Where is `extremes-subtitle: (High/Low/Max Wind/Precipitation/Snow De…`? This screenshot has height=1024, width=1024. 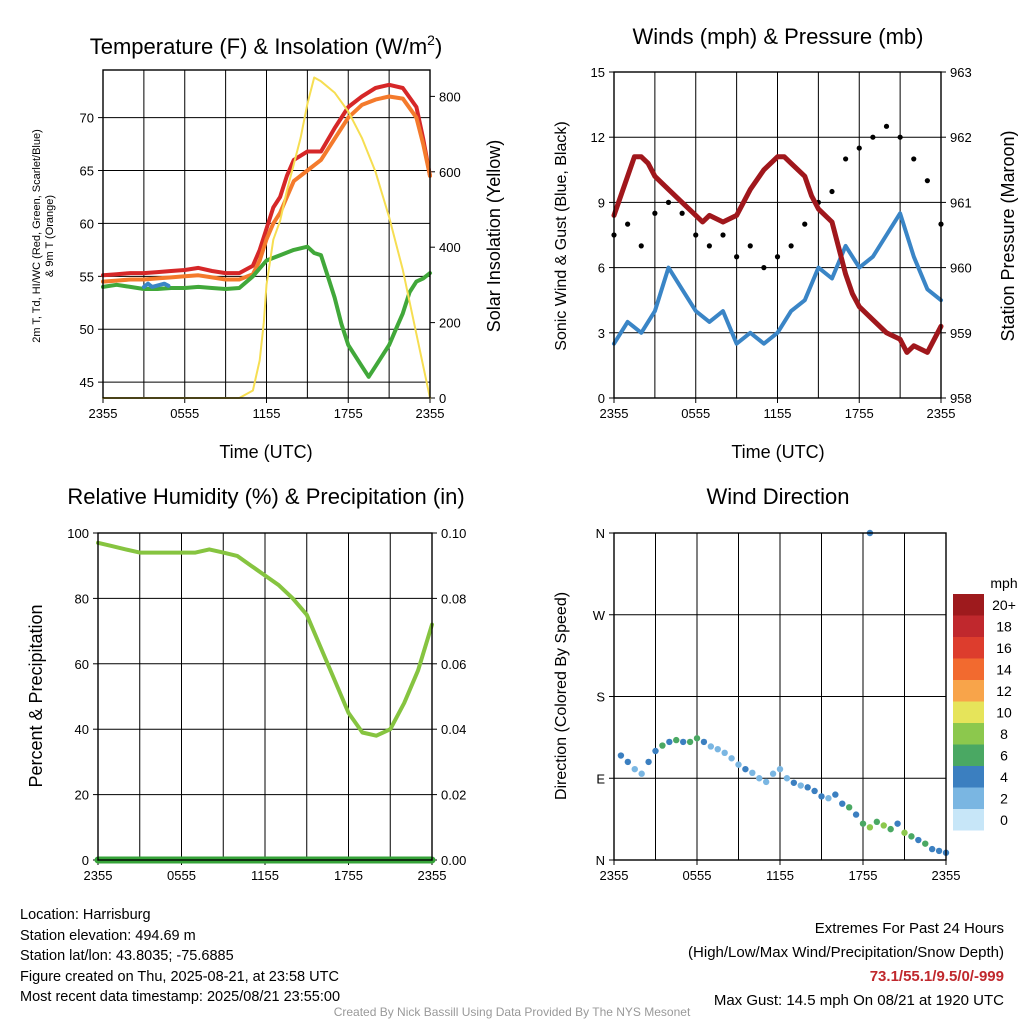
extremes-subtitle: (High/Low/Max Wind/Precipitation/Snow De… is located at coordinates (846, 952).